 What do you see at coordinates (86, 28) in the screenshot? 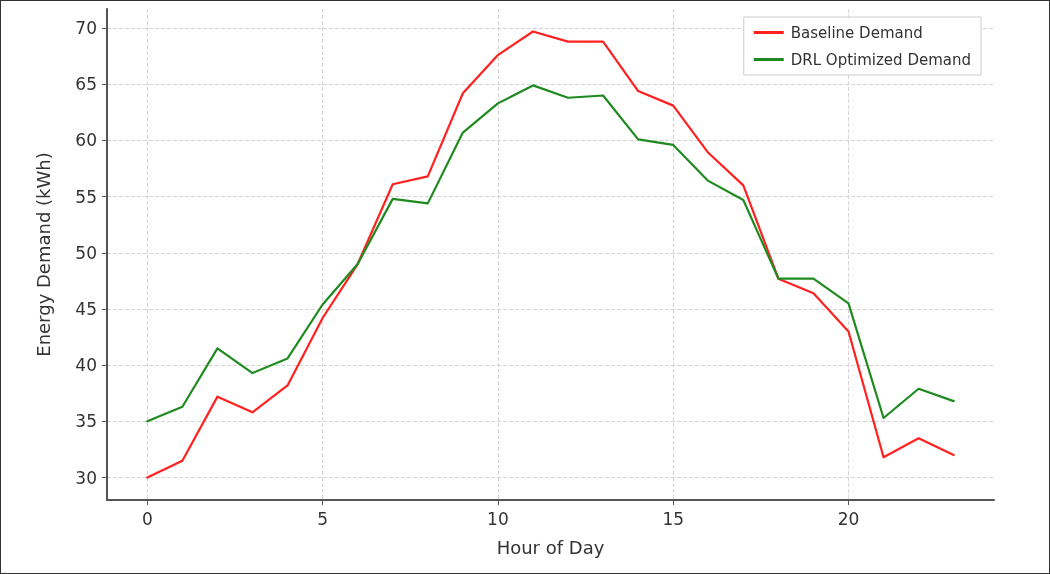
I see `y-tick-label: 70` at bounding box center [86, 28].